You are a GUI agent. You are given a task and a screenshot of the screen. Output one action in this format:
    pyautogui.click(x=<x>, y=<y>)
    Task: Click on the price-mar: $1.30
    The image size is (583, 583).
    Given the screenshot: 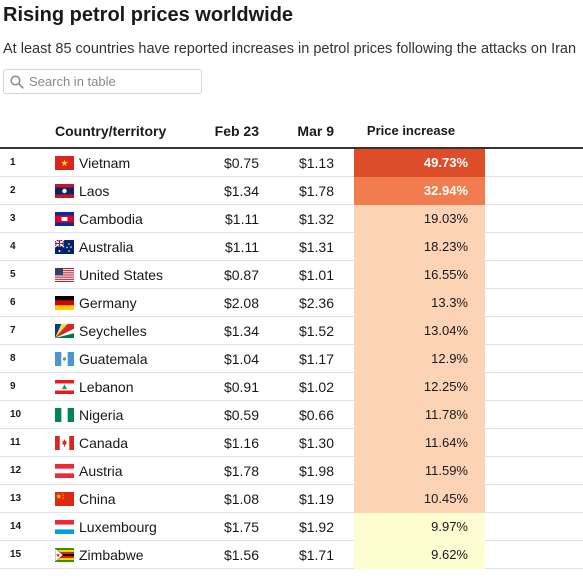 What is the action you would take?
    pyautogui.click(x=316, y=443)
    